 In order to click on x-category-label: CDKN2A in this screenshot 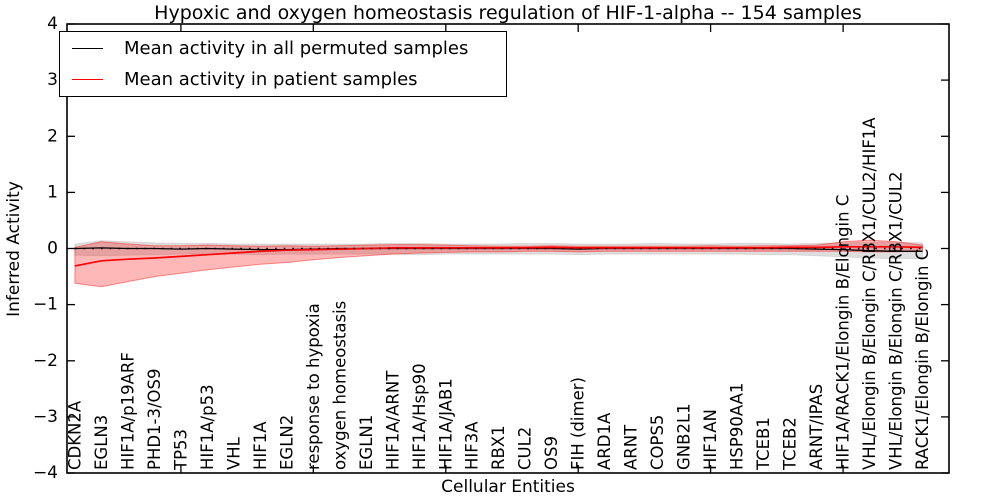, I will do `click(74, 435)`.